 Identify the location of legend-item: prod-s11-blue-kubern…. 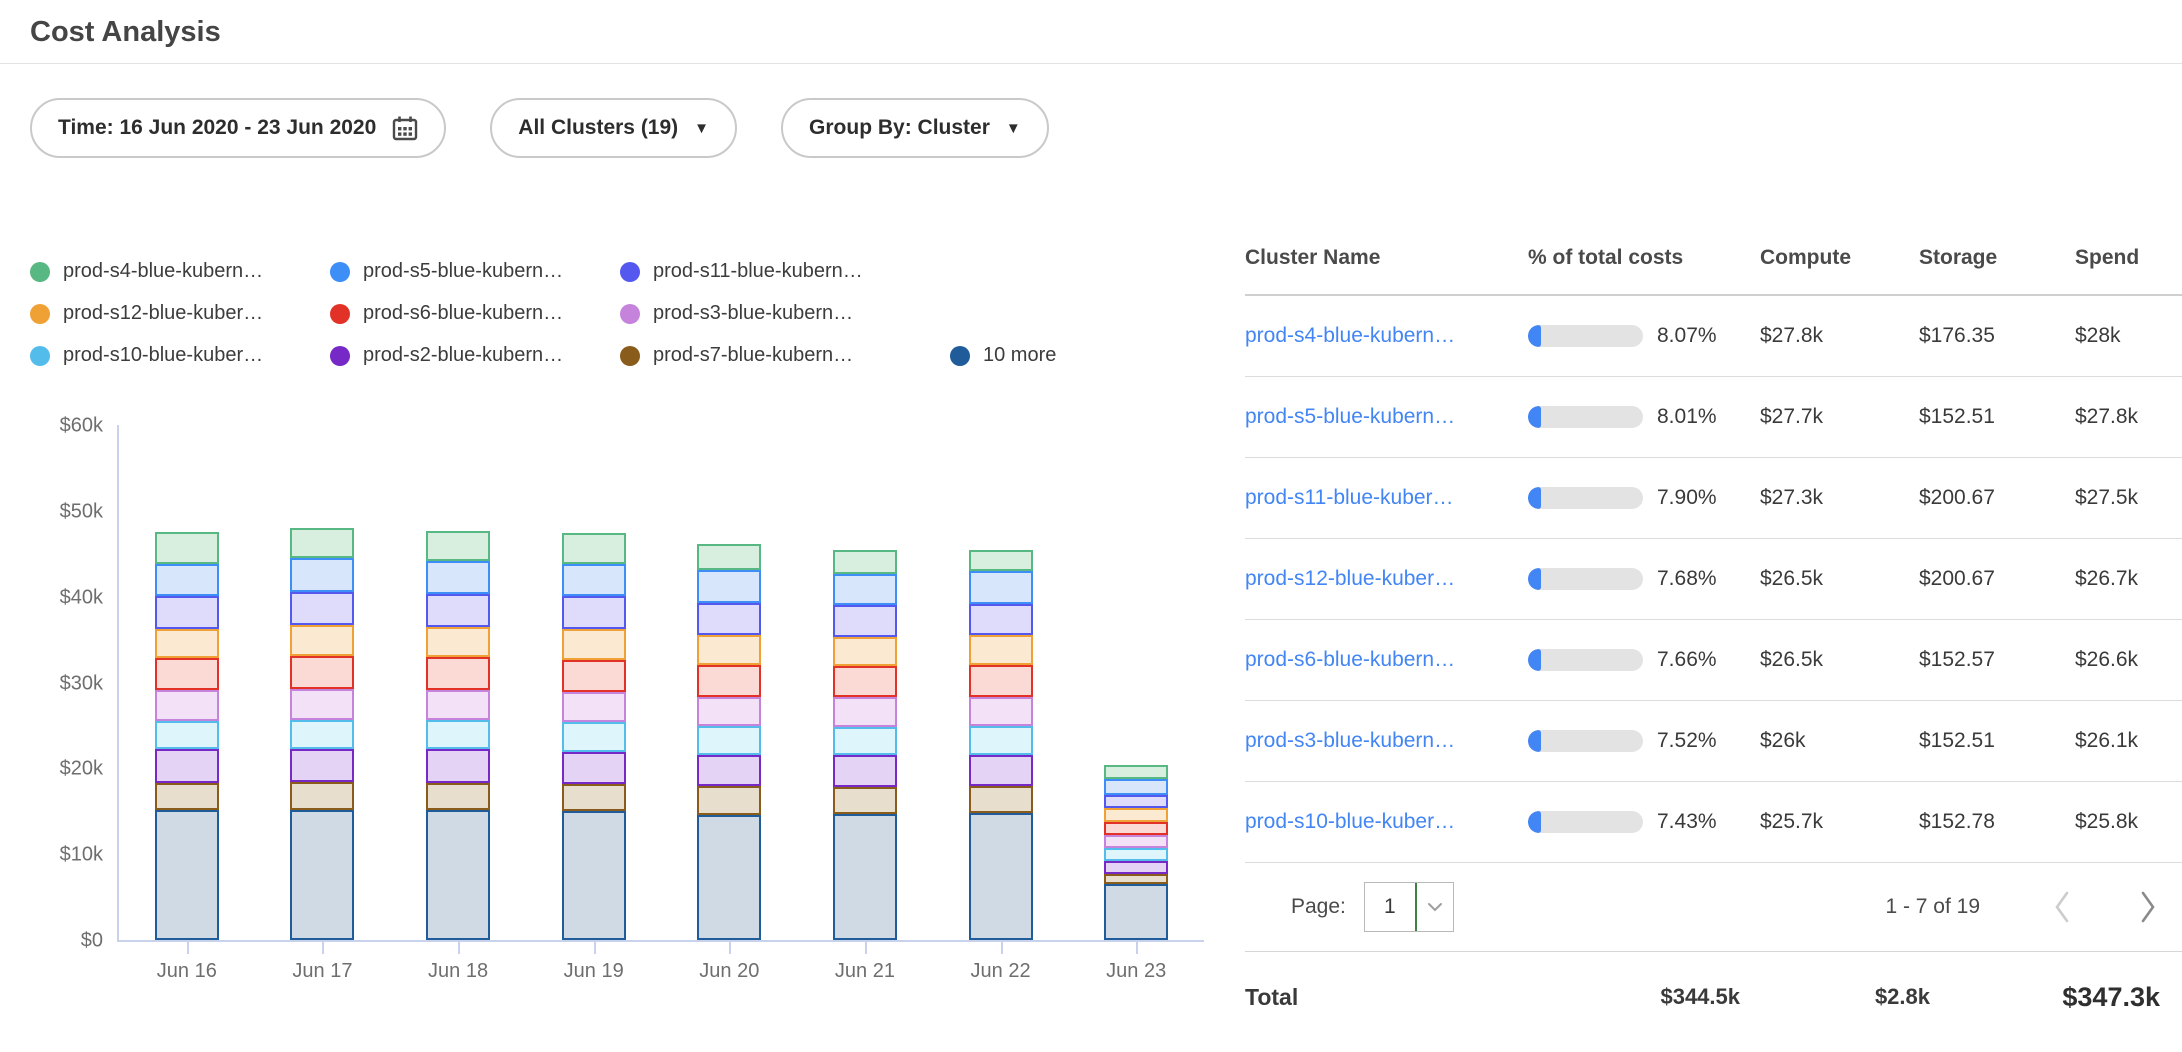
(785, 271).